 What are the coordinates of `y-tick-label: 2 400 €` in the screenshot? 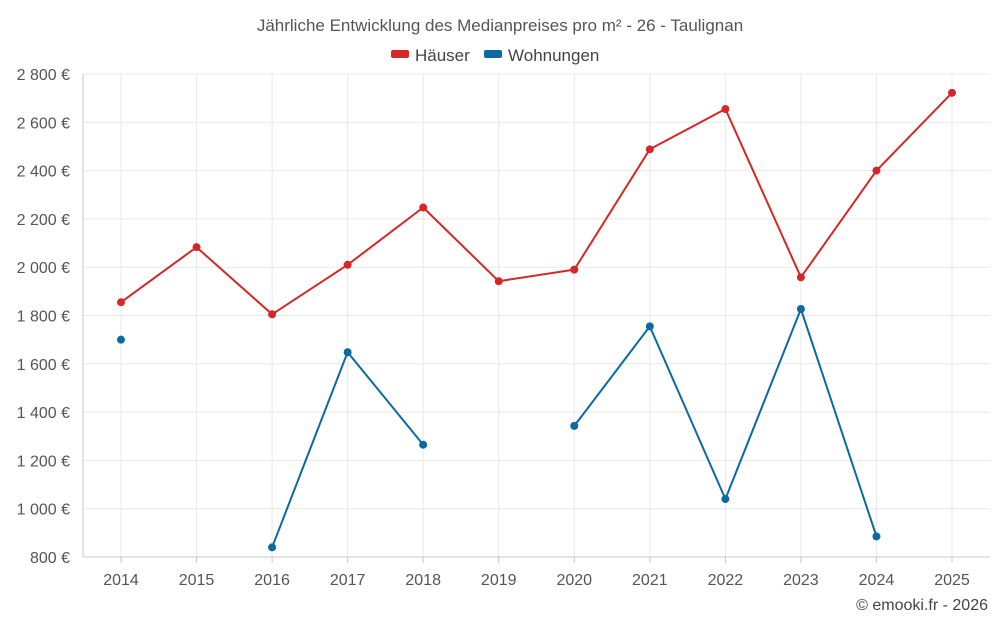 It's located at (43, 172).